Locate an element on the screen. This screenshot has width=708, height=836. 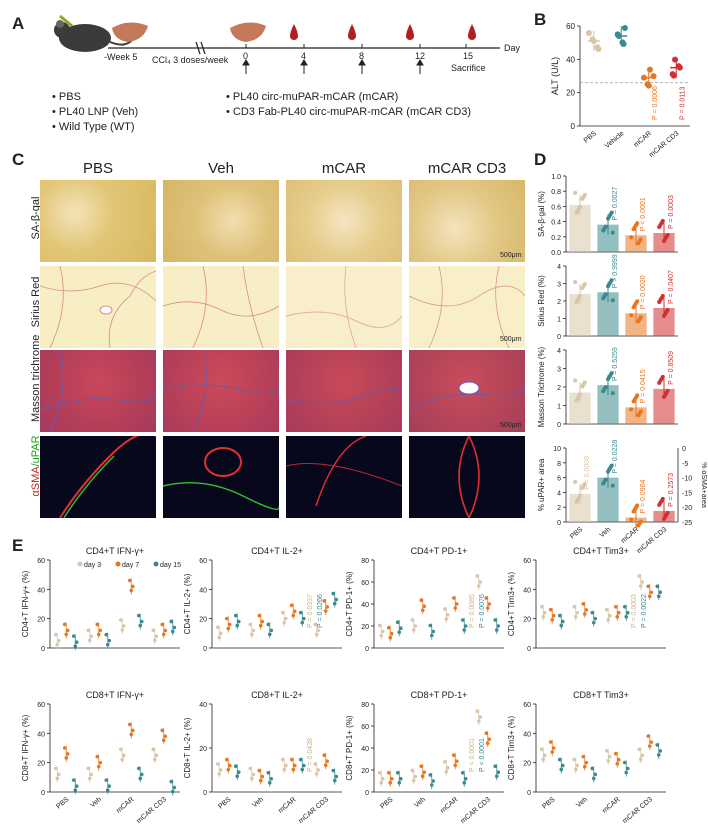
p-value-label: P < 0.0001 is located at coordinates (472, 755).